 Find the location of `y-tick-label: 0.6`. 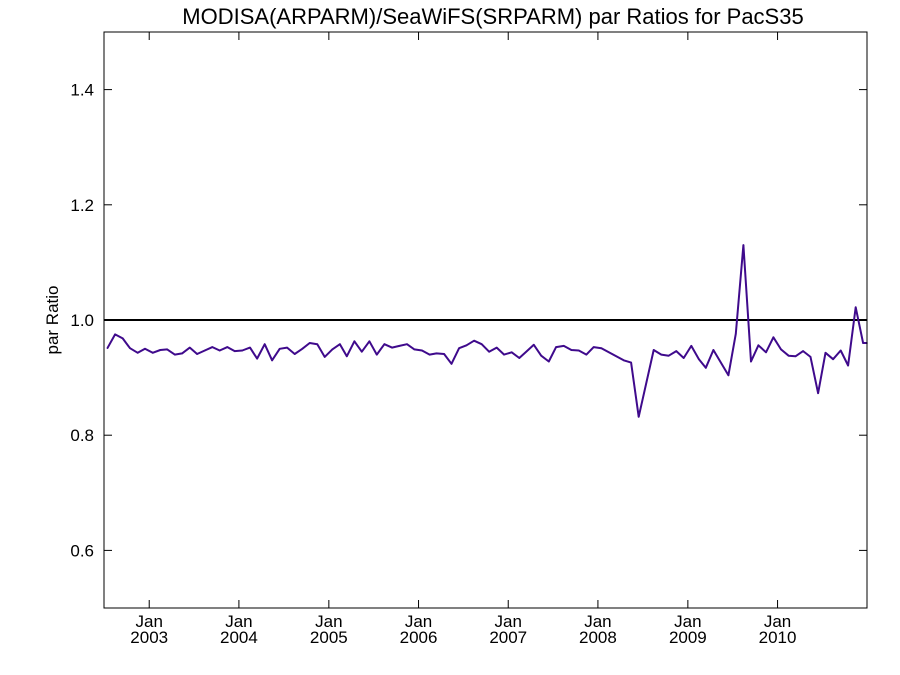

y-tick-label: 0.6 is located at coordinates (82, 550).